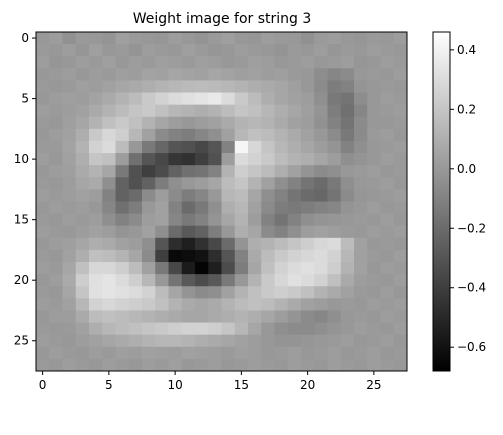 The width and height of the screenshot is (503, 435). Describe the element at coordinates (307, 385) in the screenshot. I see `x-tick-label: 20` at that location.